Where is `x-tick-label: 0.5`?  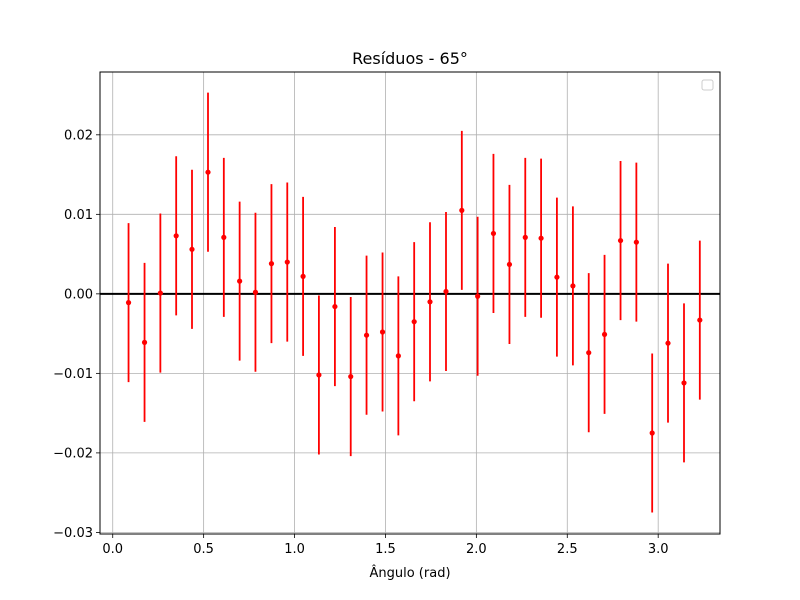
x-tick-label: 0.5 is located at coordinates (203, 549).